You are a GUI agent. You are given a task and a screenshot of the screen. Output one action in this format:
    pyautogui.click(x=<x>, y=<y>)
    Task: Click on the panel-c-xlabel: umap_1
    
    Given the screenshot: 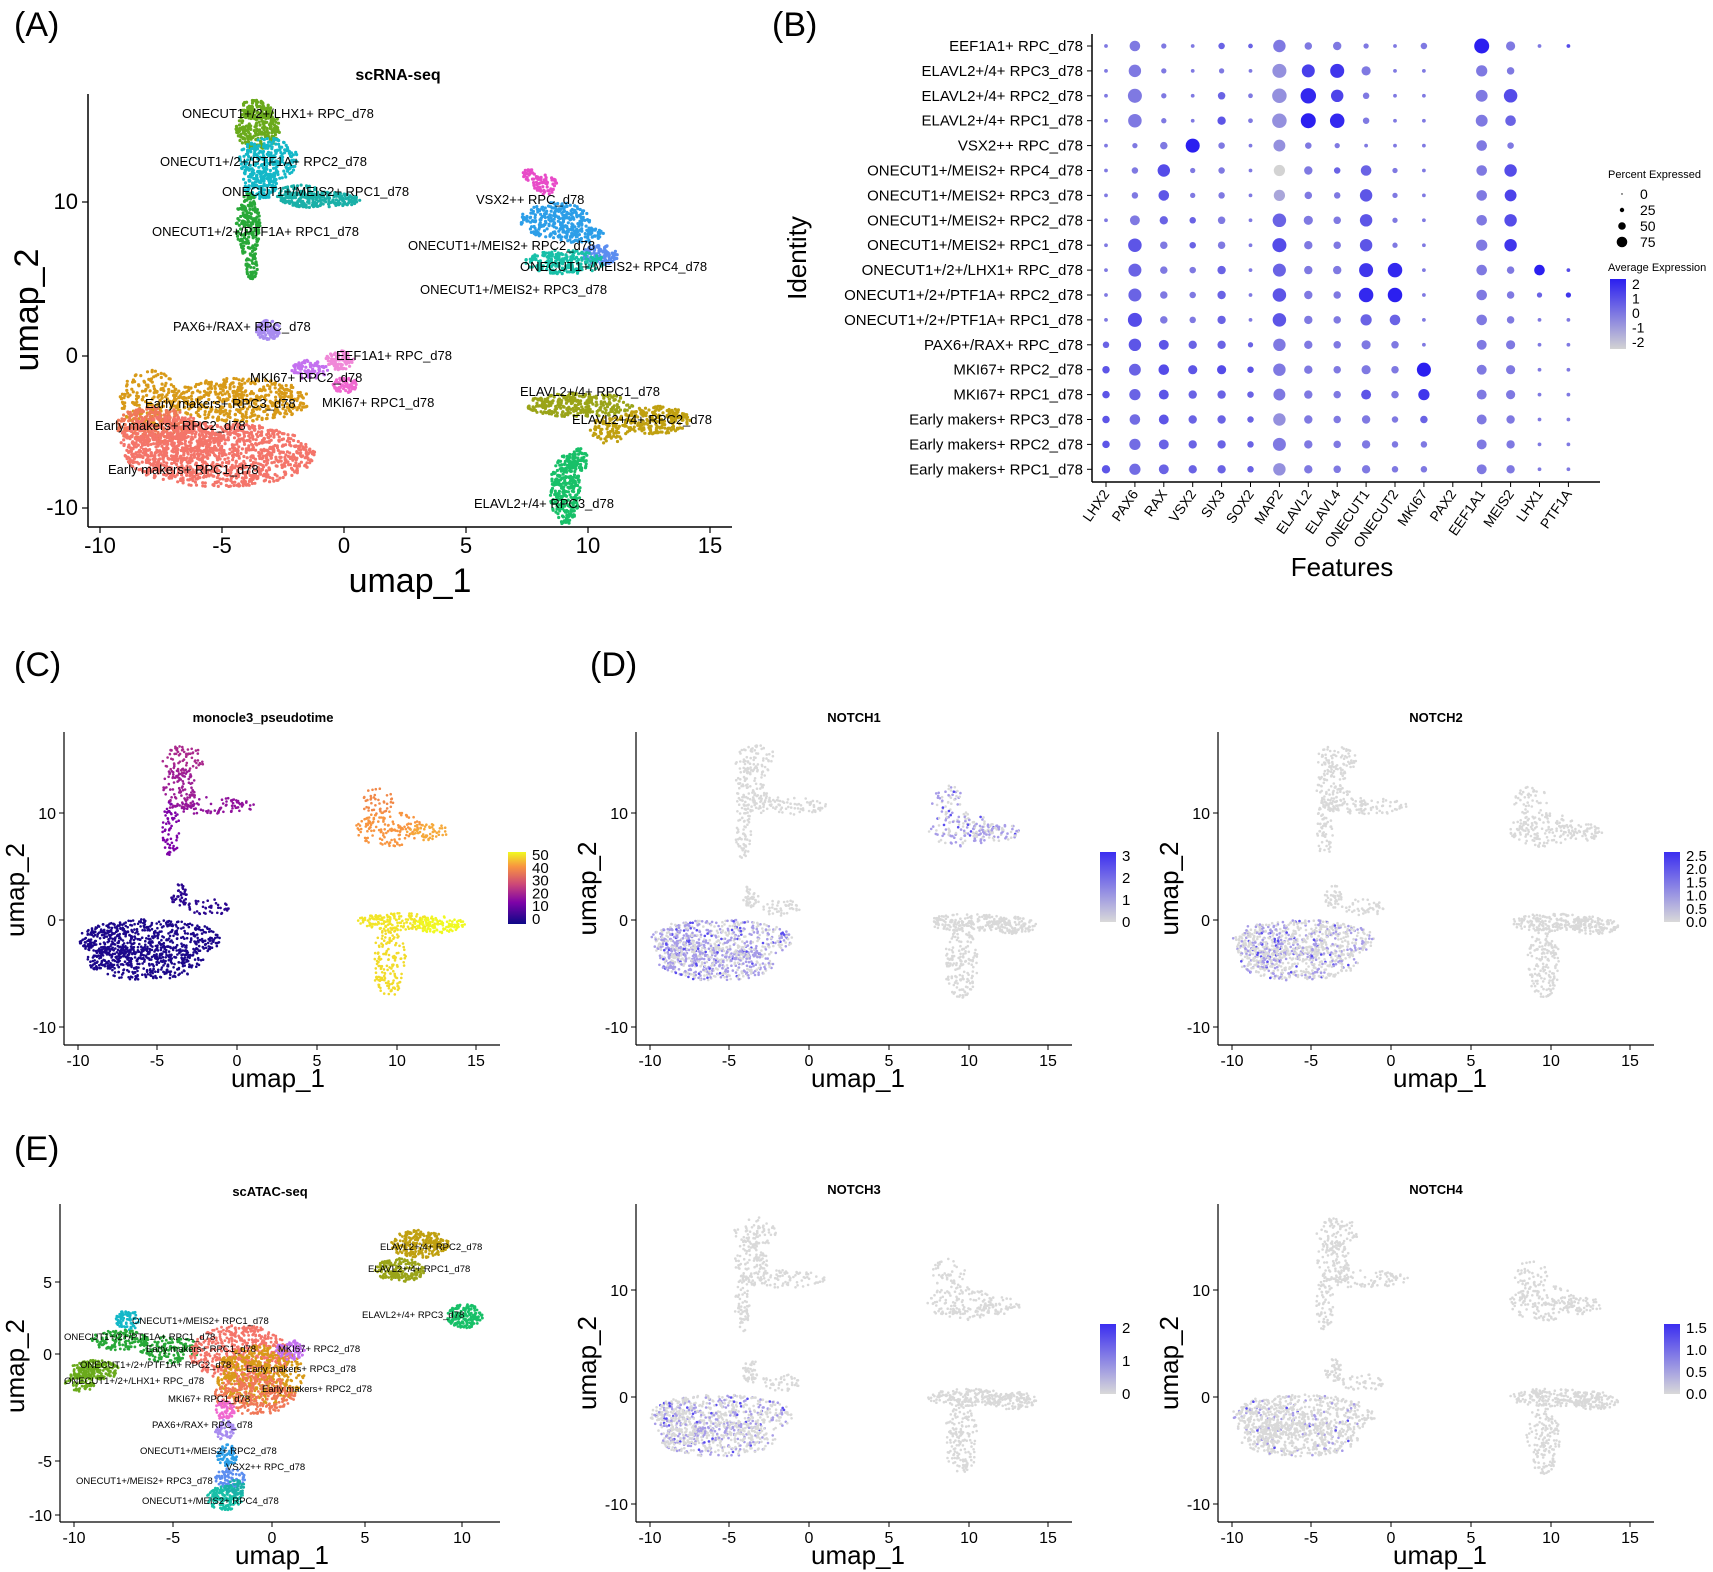 What is the action you would take?
    pyautogui.click(x=278, y=1078)
    